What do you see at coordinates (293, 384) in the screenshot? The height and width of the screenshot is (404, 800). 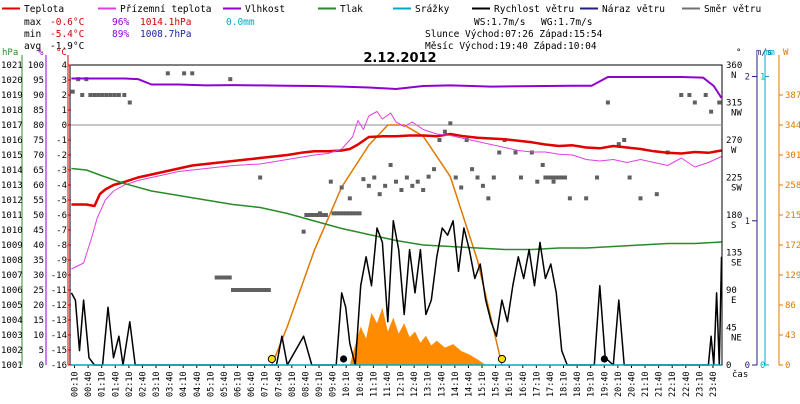 I see `x-tick-label: 08:10` at bounding box center [293, 384].